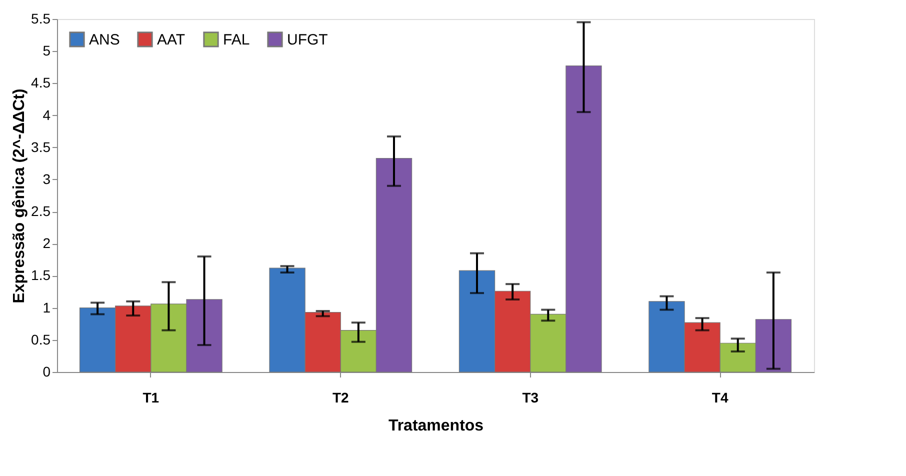 This screenshot has width=906, height=476. I want to click on y-tick-label: 3.5, so click(41, 146).